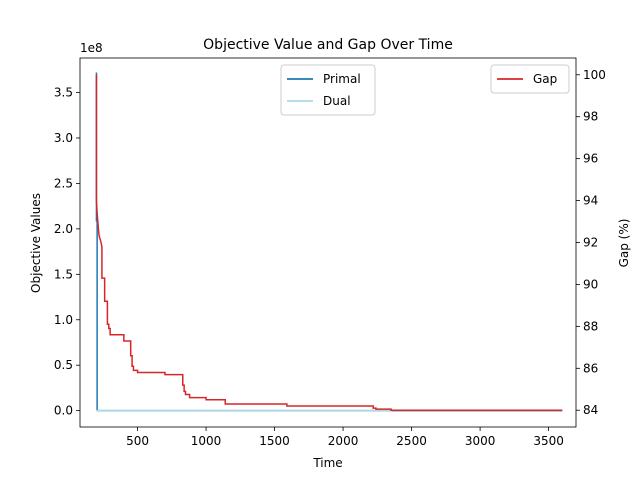 This screenshot has height=485, width=640. Describe the element at coordinates (590, 410) in the screenshot. I see `y-right-tick-label: 84` at that location.